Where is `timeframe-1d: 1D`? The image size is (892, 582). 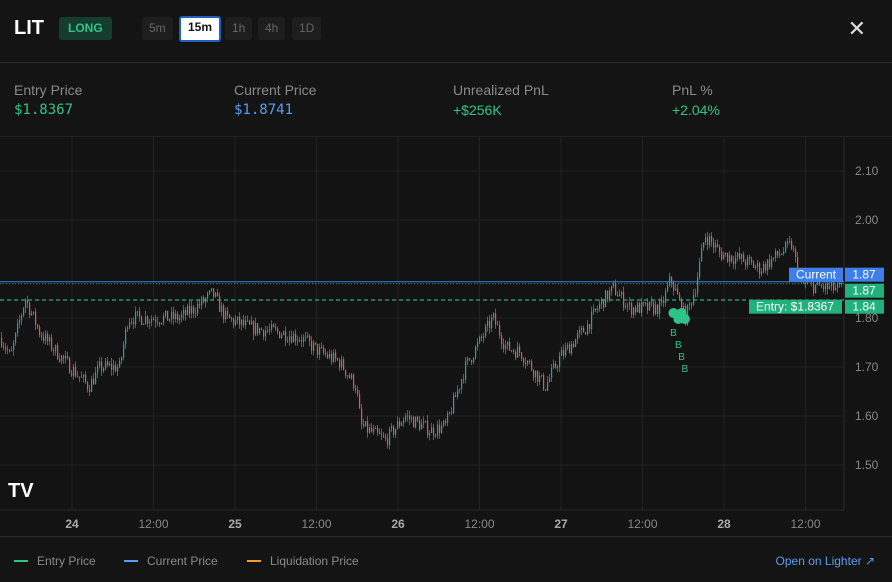
timeframe-1d: 1D is located at coordinates (307, 28).